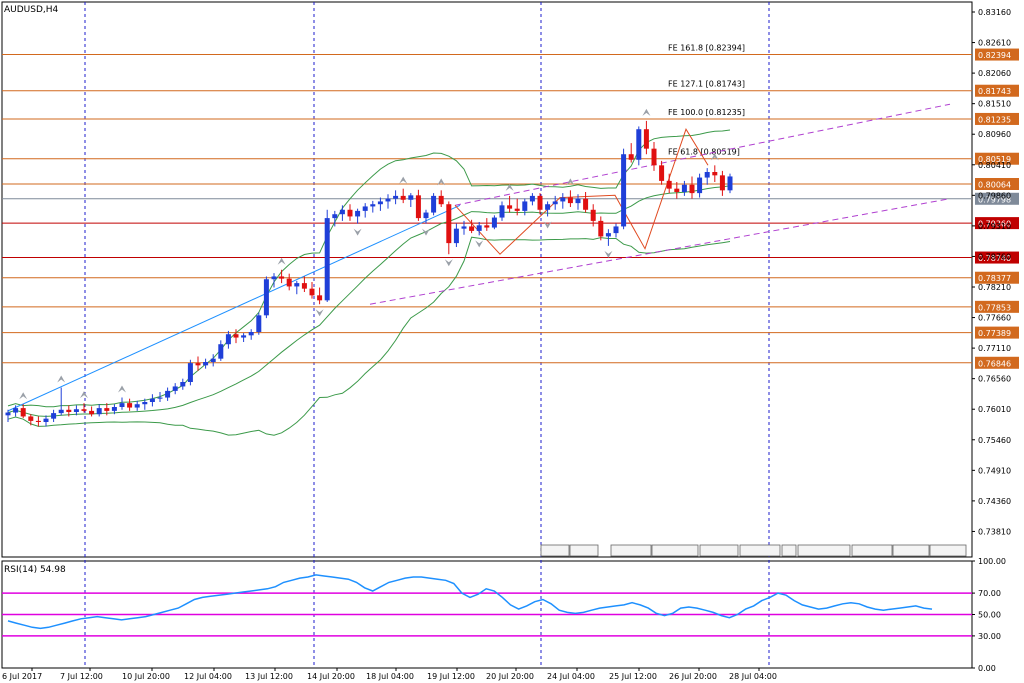 Image resolution: width=1024 pixels, height=683 pixels. I want to click on price-tick-label: 0.78760, so click(994, 256).